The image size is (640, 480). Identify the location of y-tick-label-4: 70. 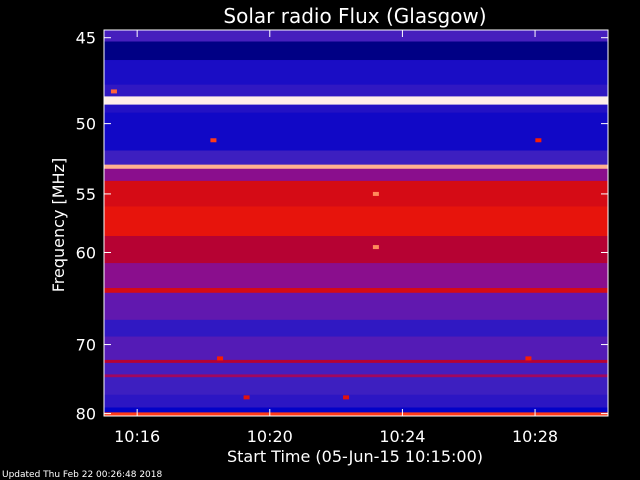
(86, 345).